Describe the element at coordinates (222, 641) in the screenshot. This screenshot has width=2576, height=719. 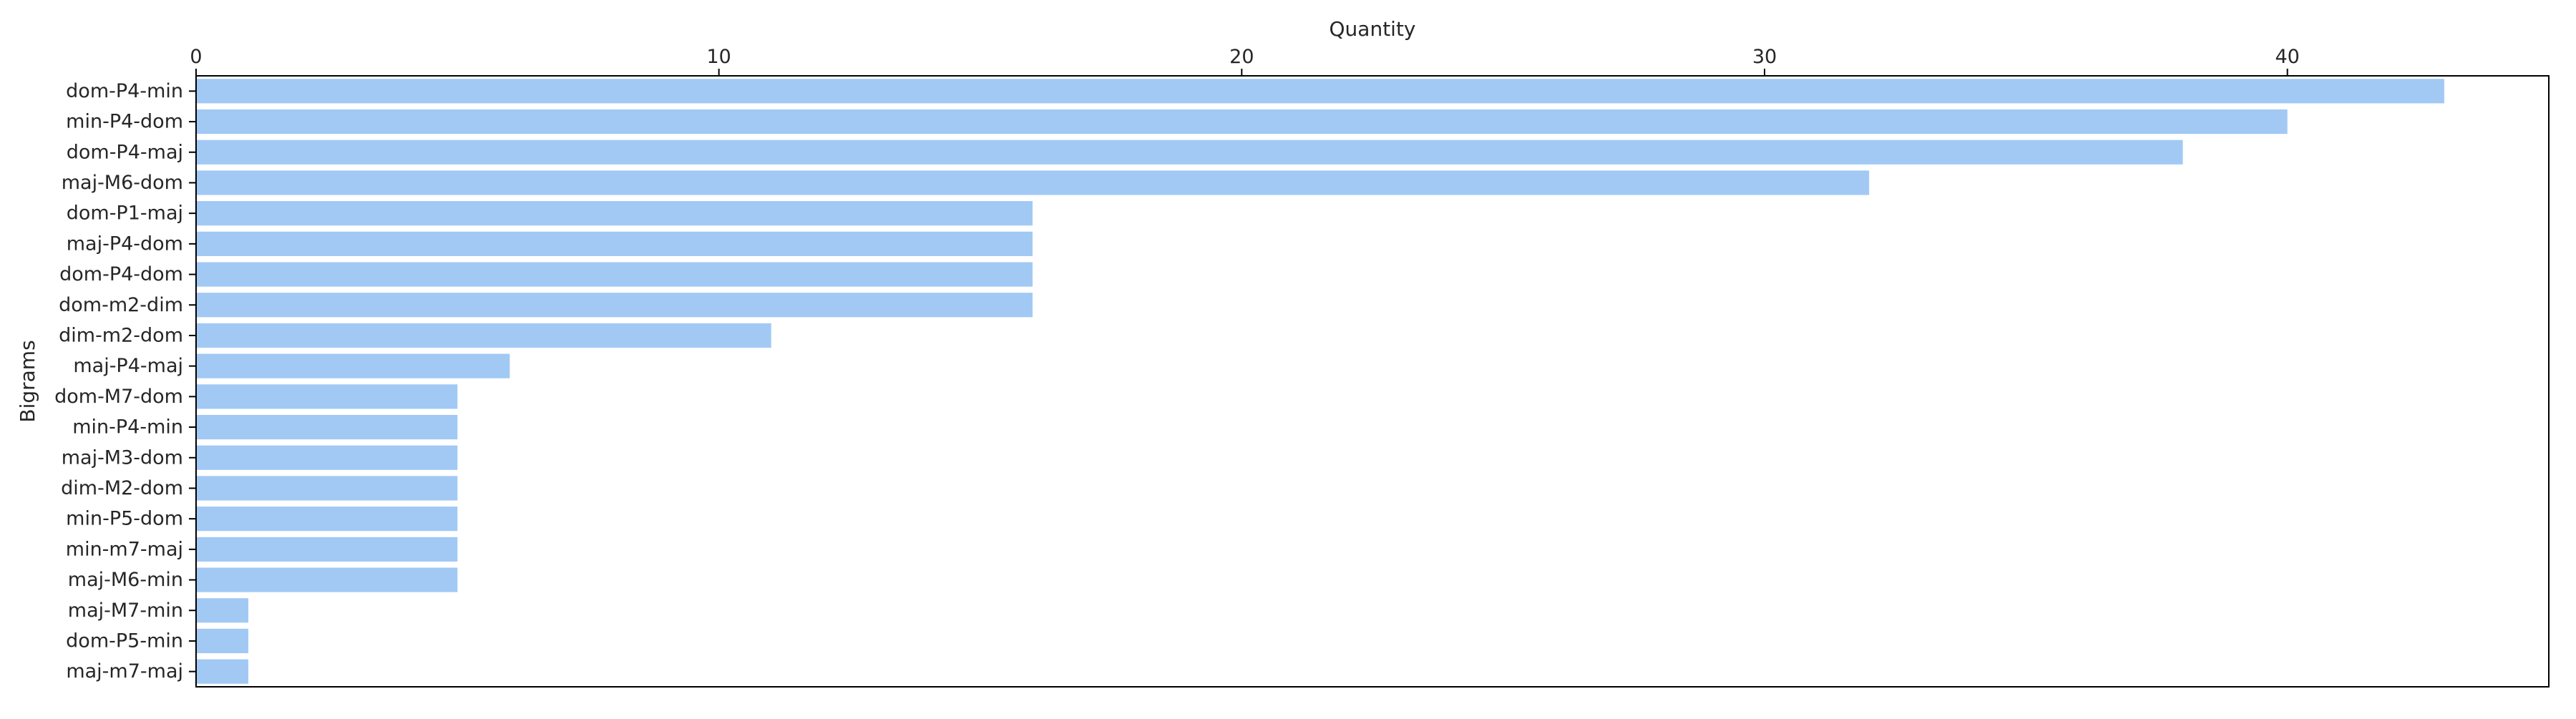
I see `bar-dom-P5-min` at that location.